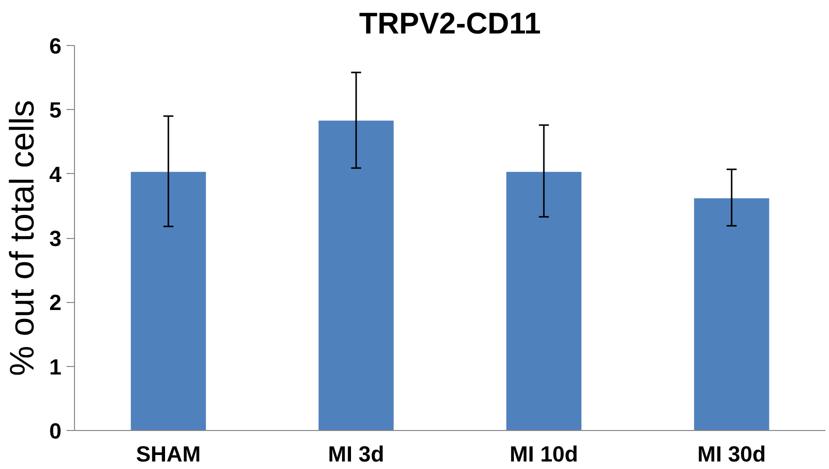 Image resolution: width=829 pixels, height=469 pixels. I want to click on y-tick-label: 2, so click(55, 303).